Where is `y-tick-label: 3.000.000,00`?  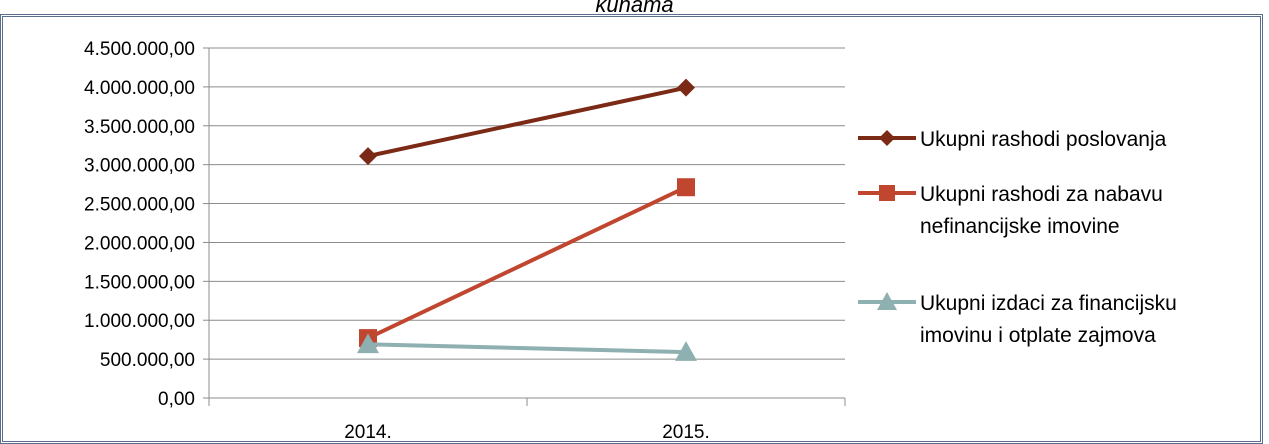
y-tick-label: 3.000.000,00 is located at coordinates (139, 166).